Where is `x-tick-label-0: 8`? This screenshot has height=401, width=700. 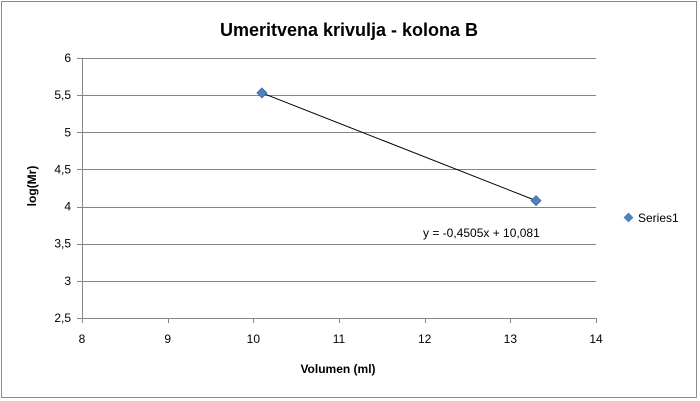 x-tick-label-0: 8 is located at coordinates (82, 339).